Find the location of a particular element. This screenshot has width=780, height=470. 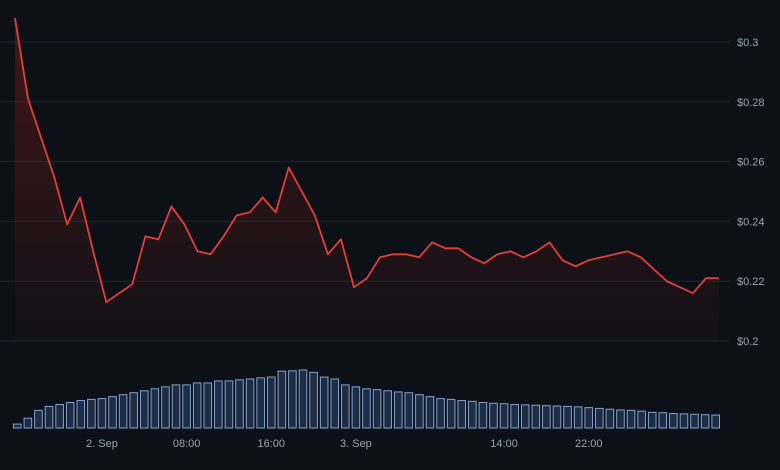

y-tick-label: $0.2 is located at coordinates (747, 342).